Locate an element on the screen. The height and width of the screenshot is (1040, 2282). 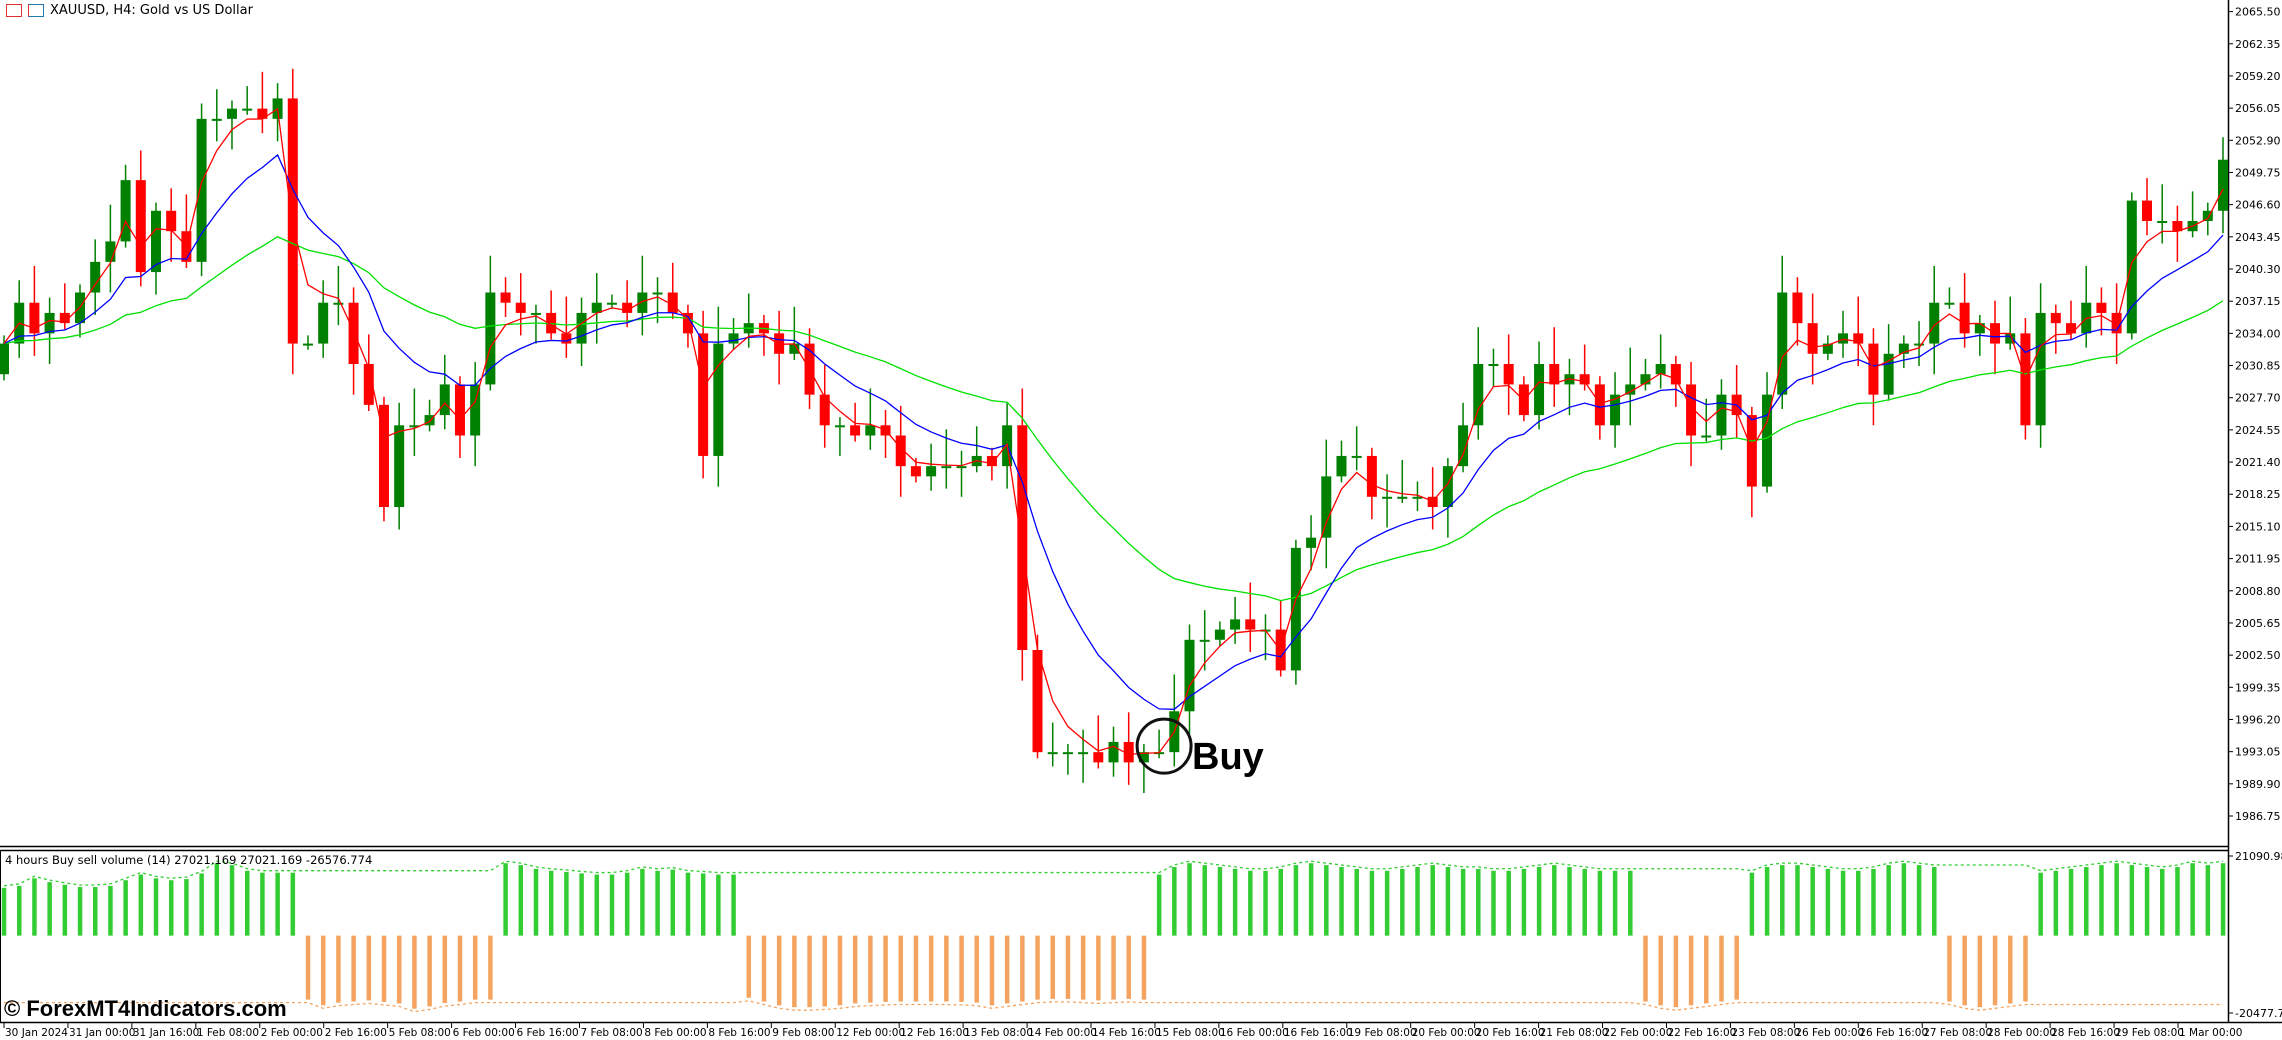
time-tick-label: 16 Feb 00:00 is located at coordinates (1254, 1033).